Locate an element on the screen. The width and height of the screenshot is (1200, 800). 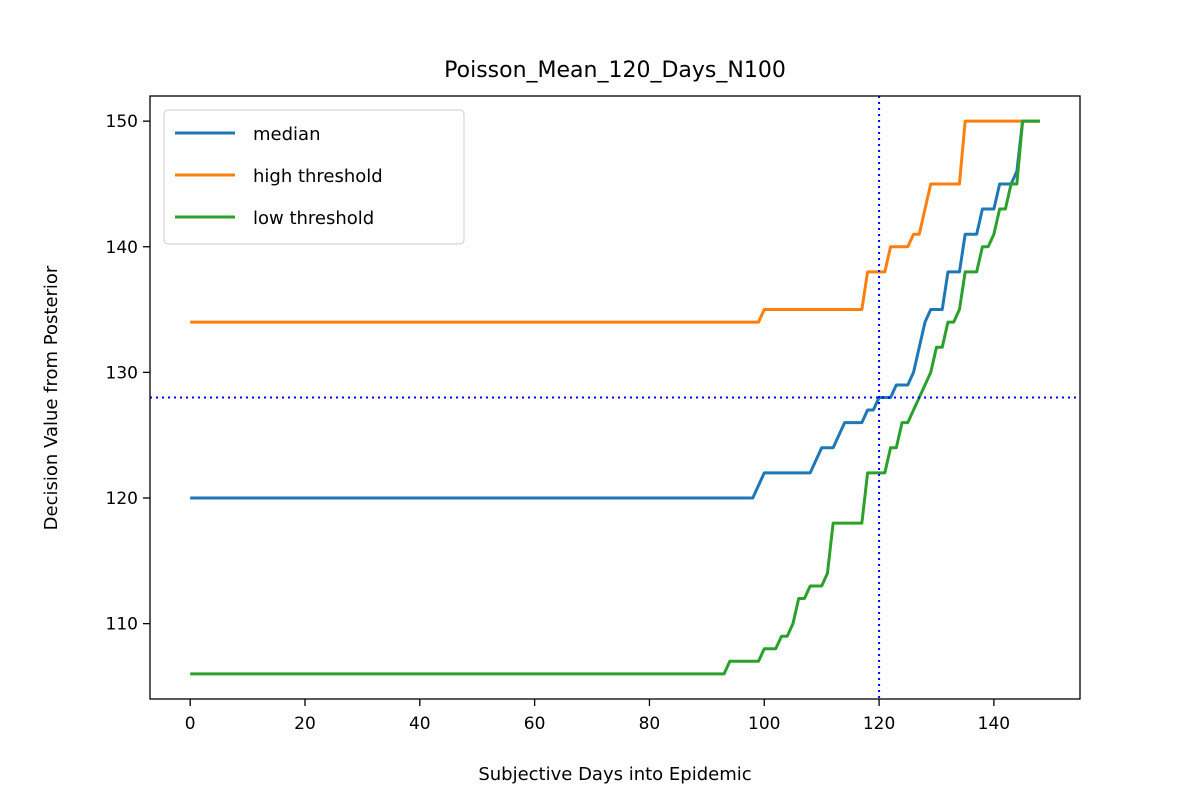
x-axis: 0 20 40 60 80 100 120 140 is located at coordinates (597, 716).